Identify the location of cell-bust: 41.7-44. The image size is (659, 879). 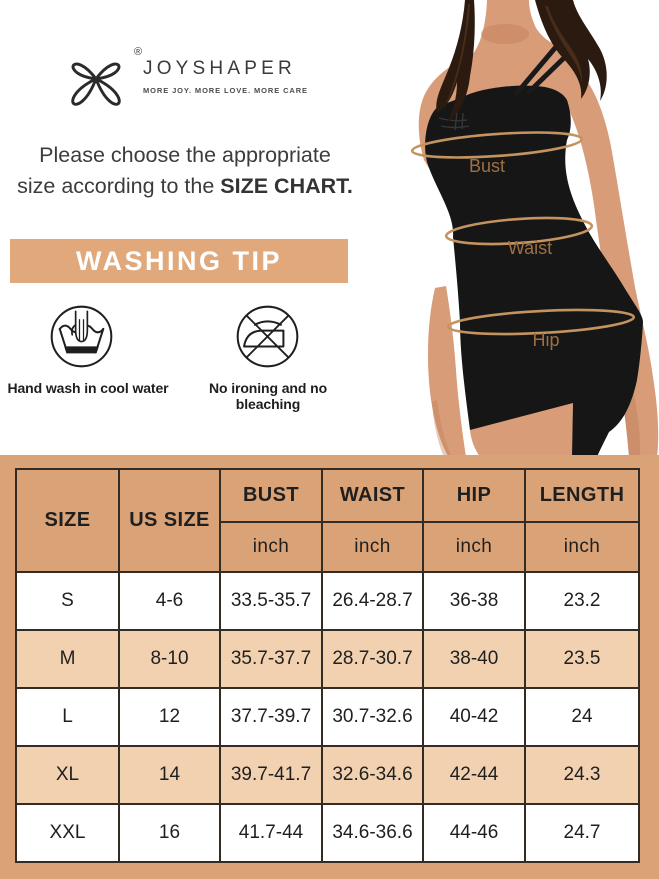
(271, 833).